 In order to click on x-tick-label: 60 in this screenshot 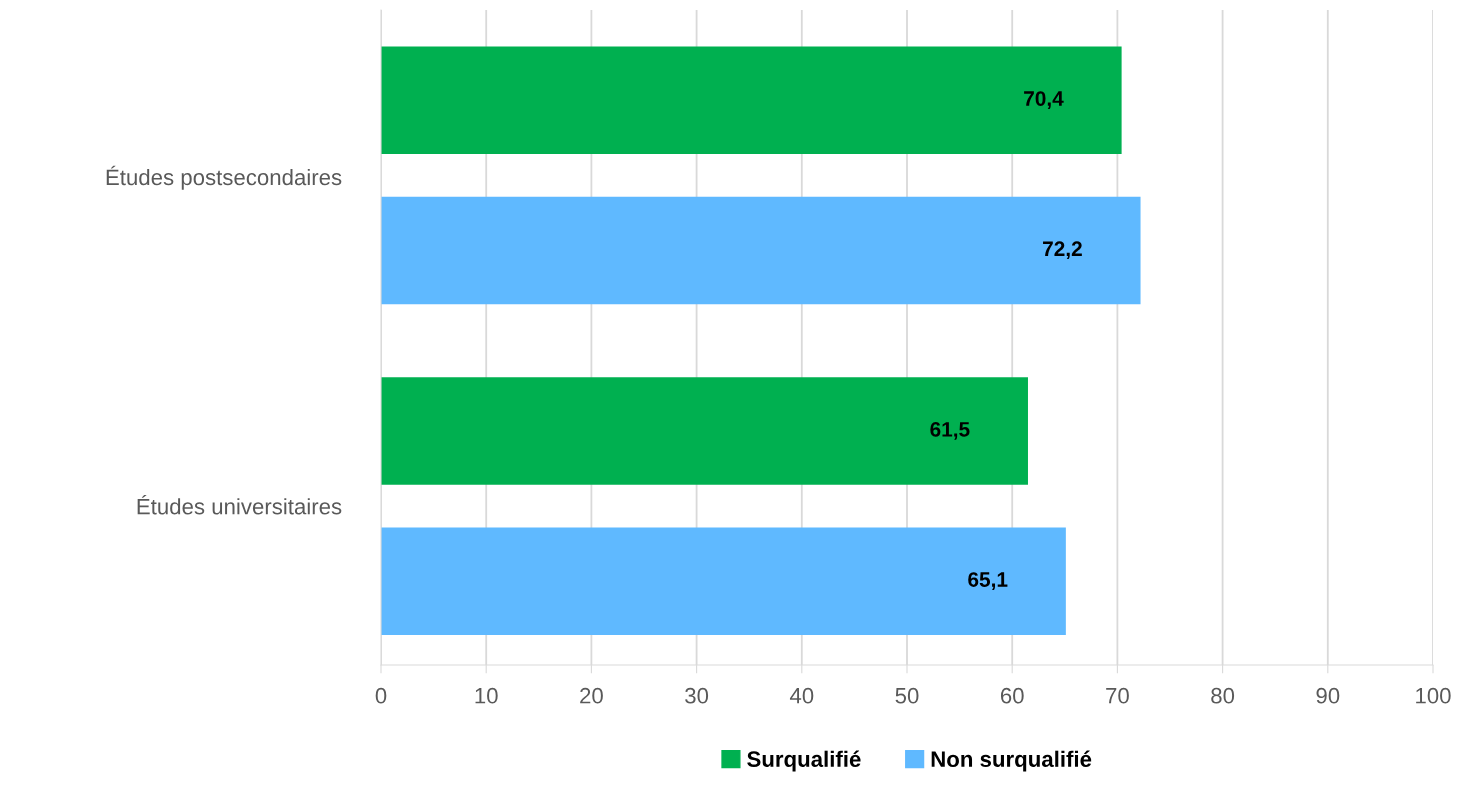, I will do `click(1012, 695)`.